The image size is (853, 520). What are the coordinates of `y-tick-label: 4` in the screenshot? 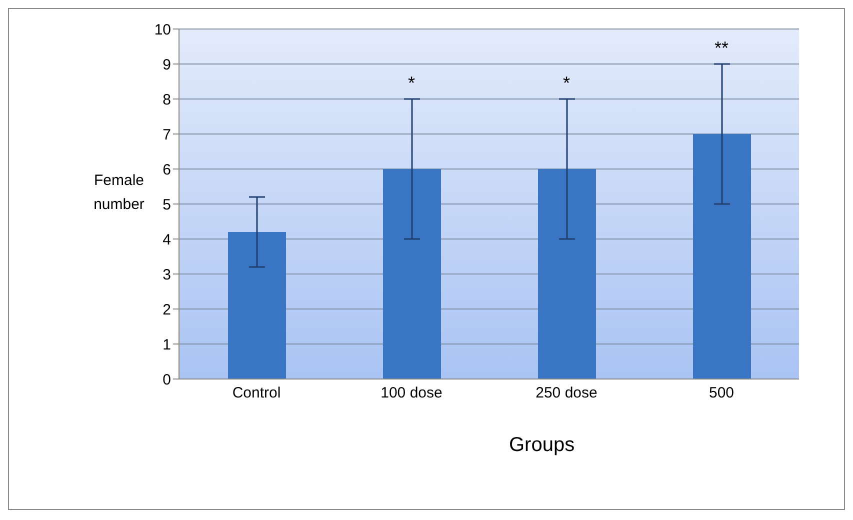 It's located at (166, 239).